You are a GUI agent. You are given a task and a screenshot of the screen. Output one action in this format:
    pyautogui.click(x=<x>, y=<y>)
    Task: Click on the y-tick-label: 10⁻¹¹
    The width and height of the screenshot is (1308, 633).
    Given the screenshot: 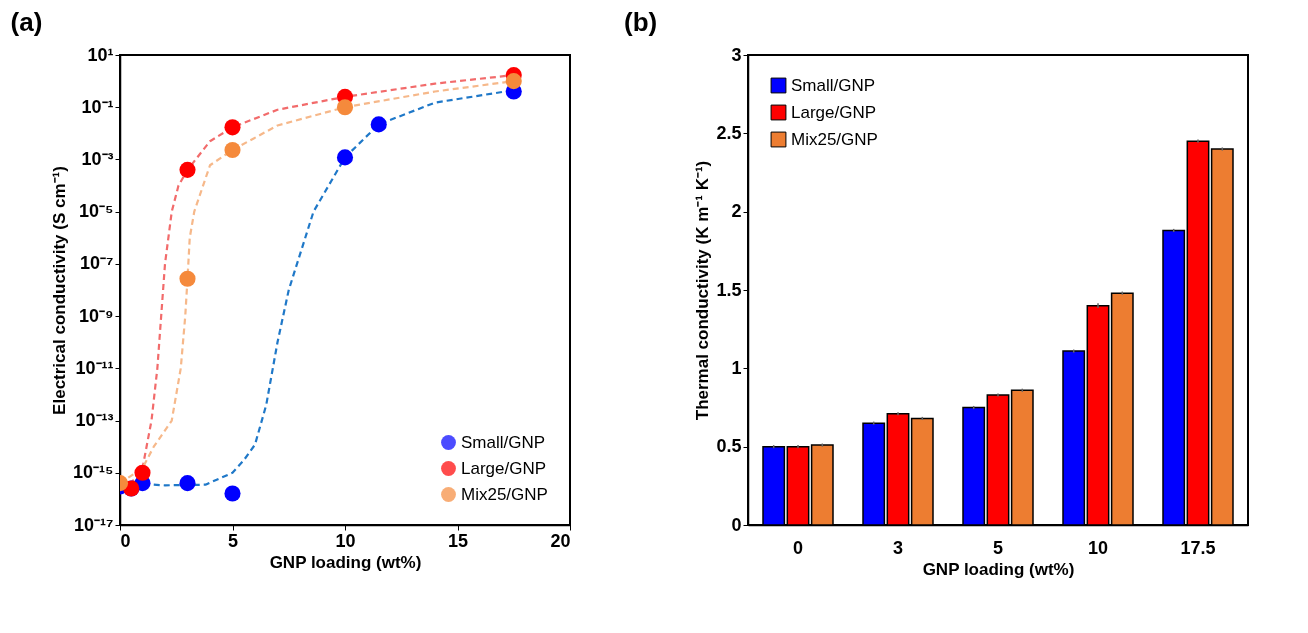 What is the action you would take?
    pyautogui.click(x=94, y=367)
    